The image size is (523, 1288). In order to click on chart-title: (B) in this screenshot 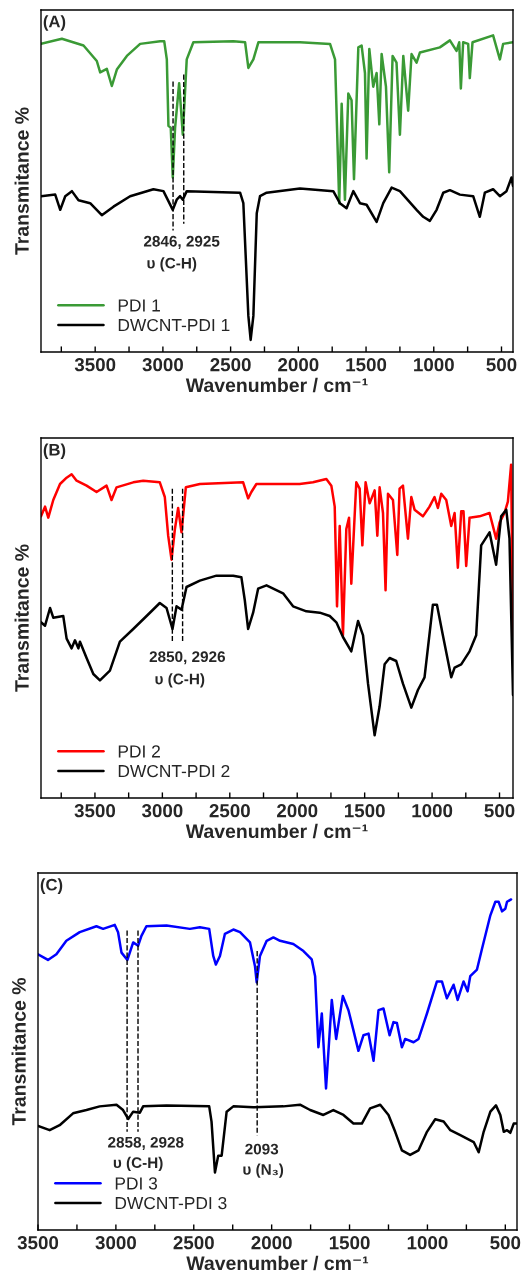, I will do `click(54, 451)`.